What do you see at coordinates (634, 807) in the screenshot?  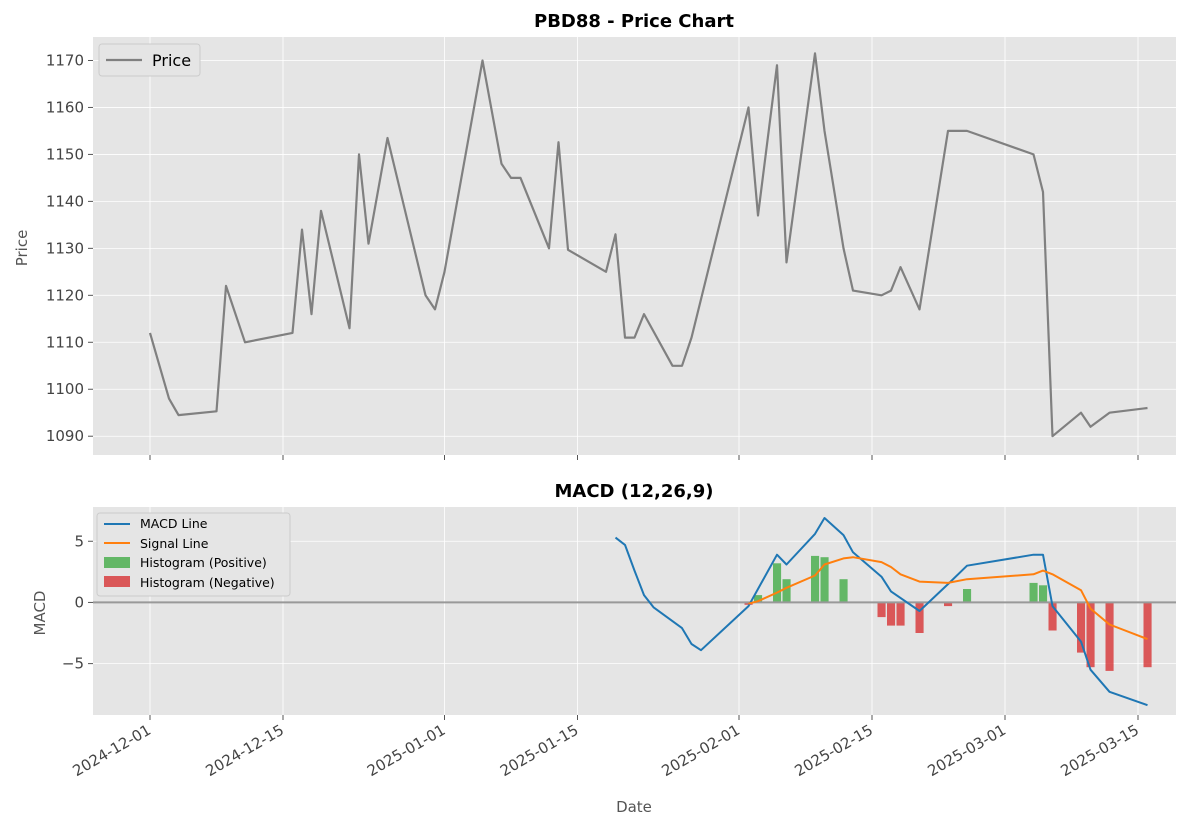 I see `x-axis-label: Date` at bounding box center [634, 807].